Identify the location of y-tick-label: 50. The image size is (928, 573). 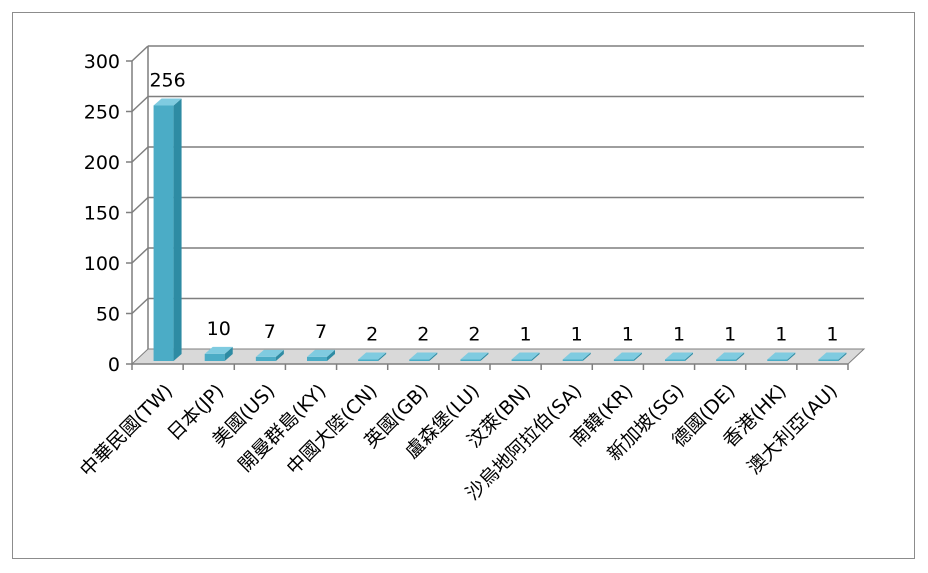
(108, 315).